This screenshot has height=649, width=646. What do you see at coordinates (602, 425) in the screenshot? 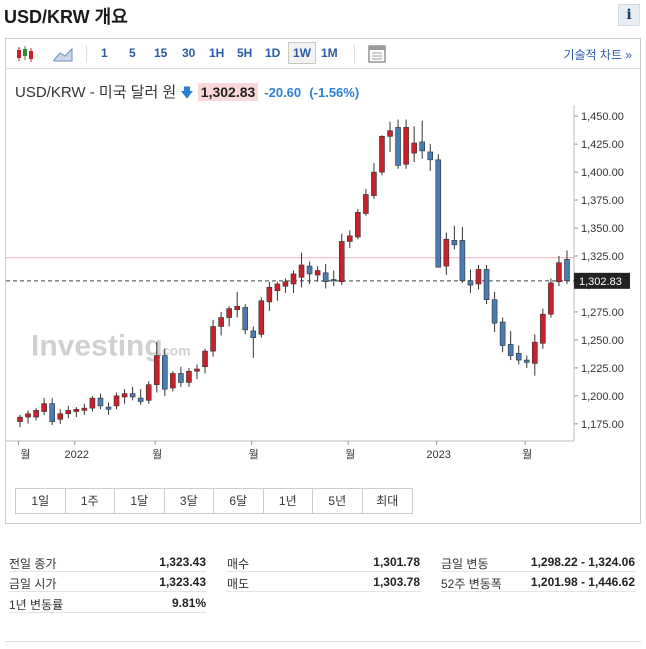
I see `y-tick-label: 1,175.00` at bounding box center [602, 425].